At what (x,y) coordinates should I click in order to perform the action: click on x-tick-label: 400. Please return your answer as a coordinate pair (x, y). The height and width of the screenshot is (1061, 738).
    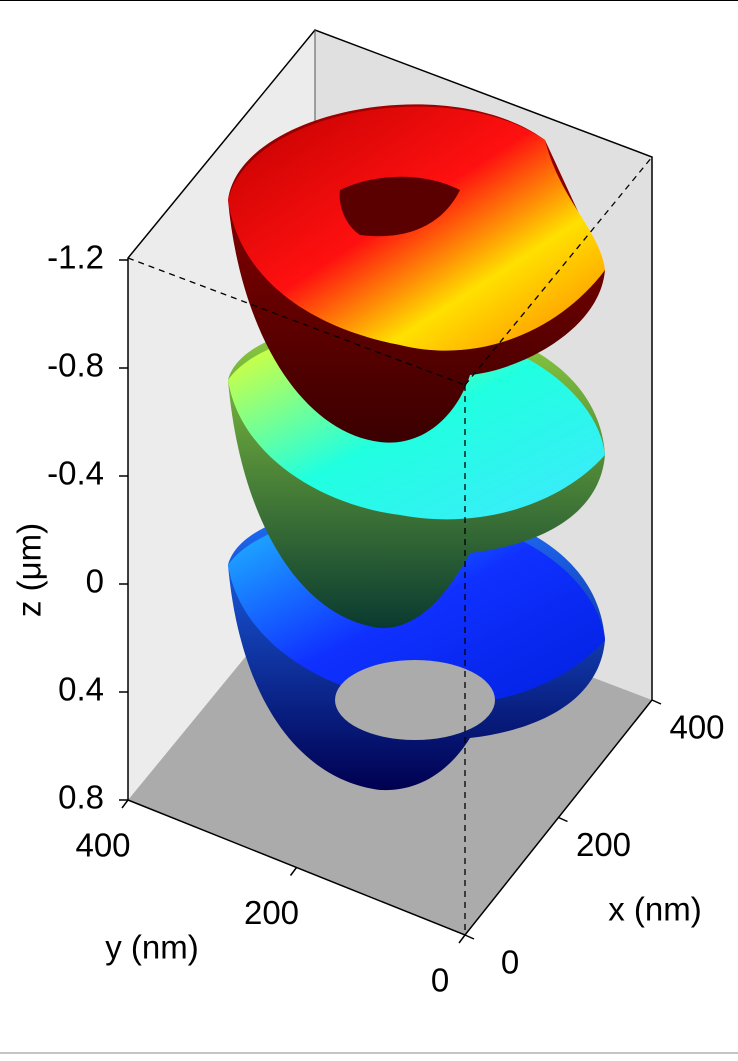
    Looking at the image, I should click on (696, 727).